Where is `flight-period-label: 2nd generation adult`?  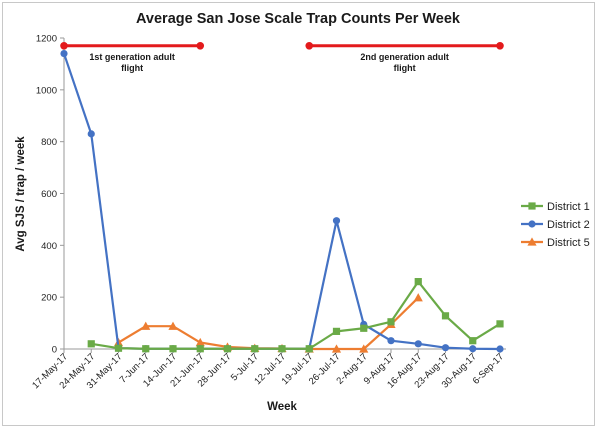
flight-period-label: 2nd generation adult is located at coordinates (404, 57).